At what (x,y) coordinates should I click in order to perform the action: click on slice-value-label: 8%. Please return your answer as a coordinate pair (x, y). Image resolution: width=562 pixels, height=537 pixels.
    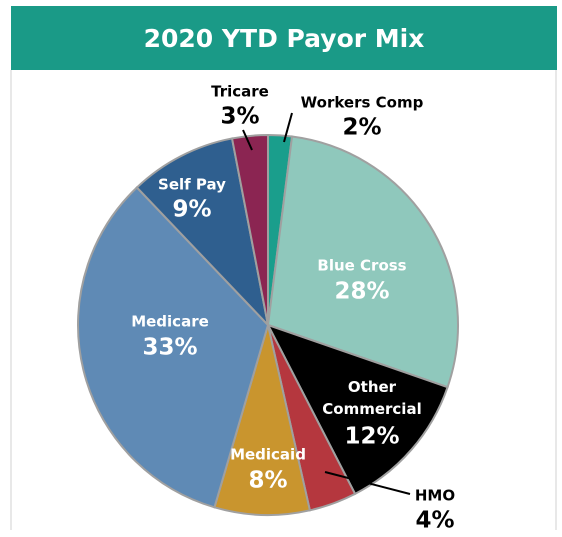
    Looking at the image, I should click on (267, 481).